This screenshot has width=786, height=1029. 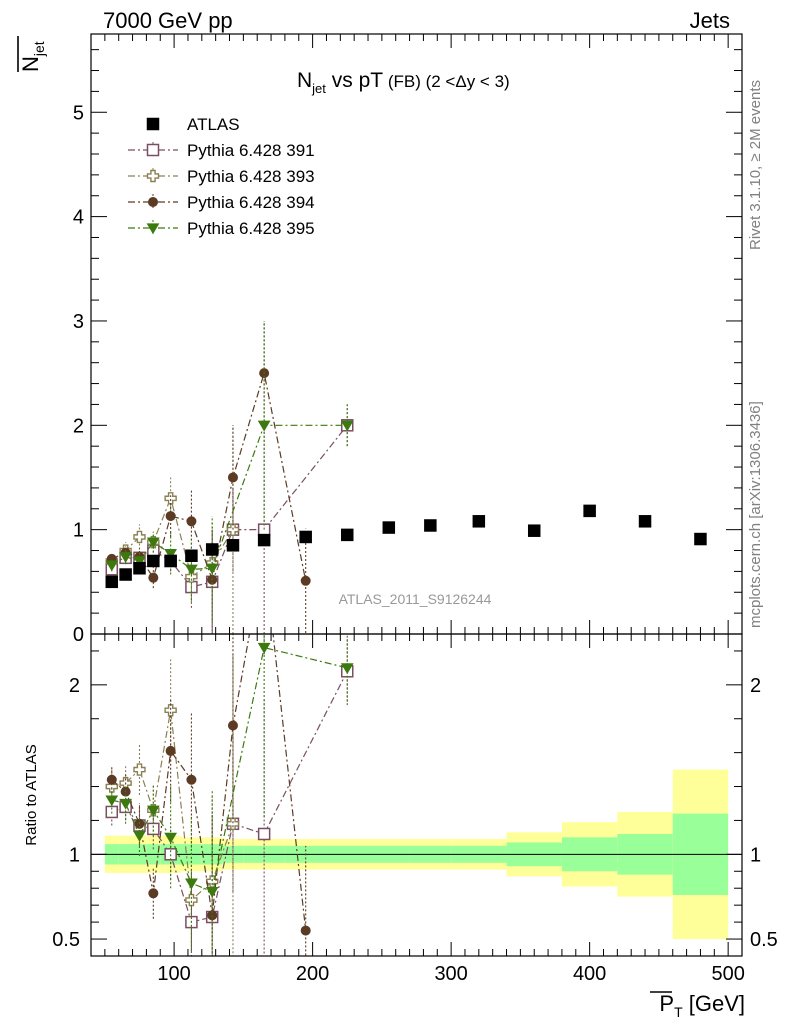 I want to click on main-series-atlas, so click(x=406, y=546).